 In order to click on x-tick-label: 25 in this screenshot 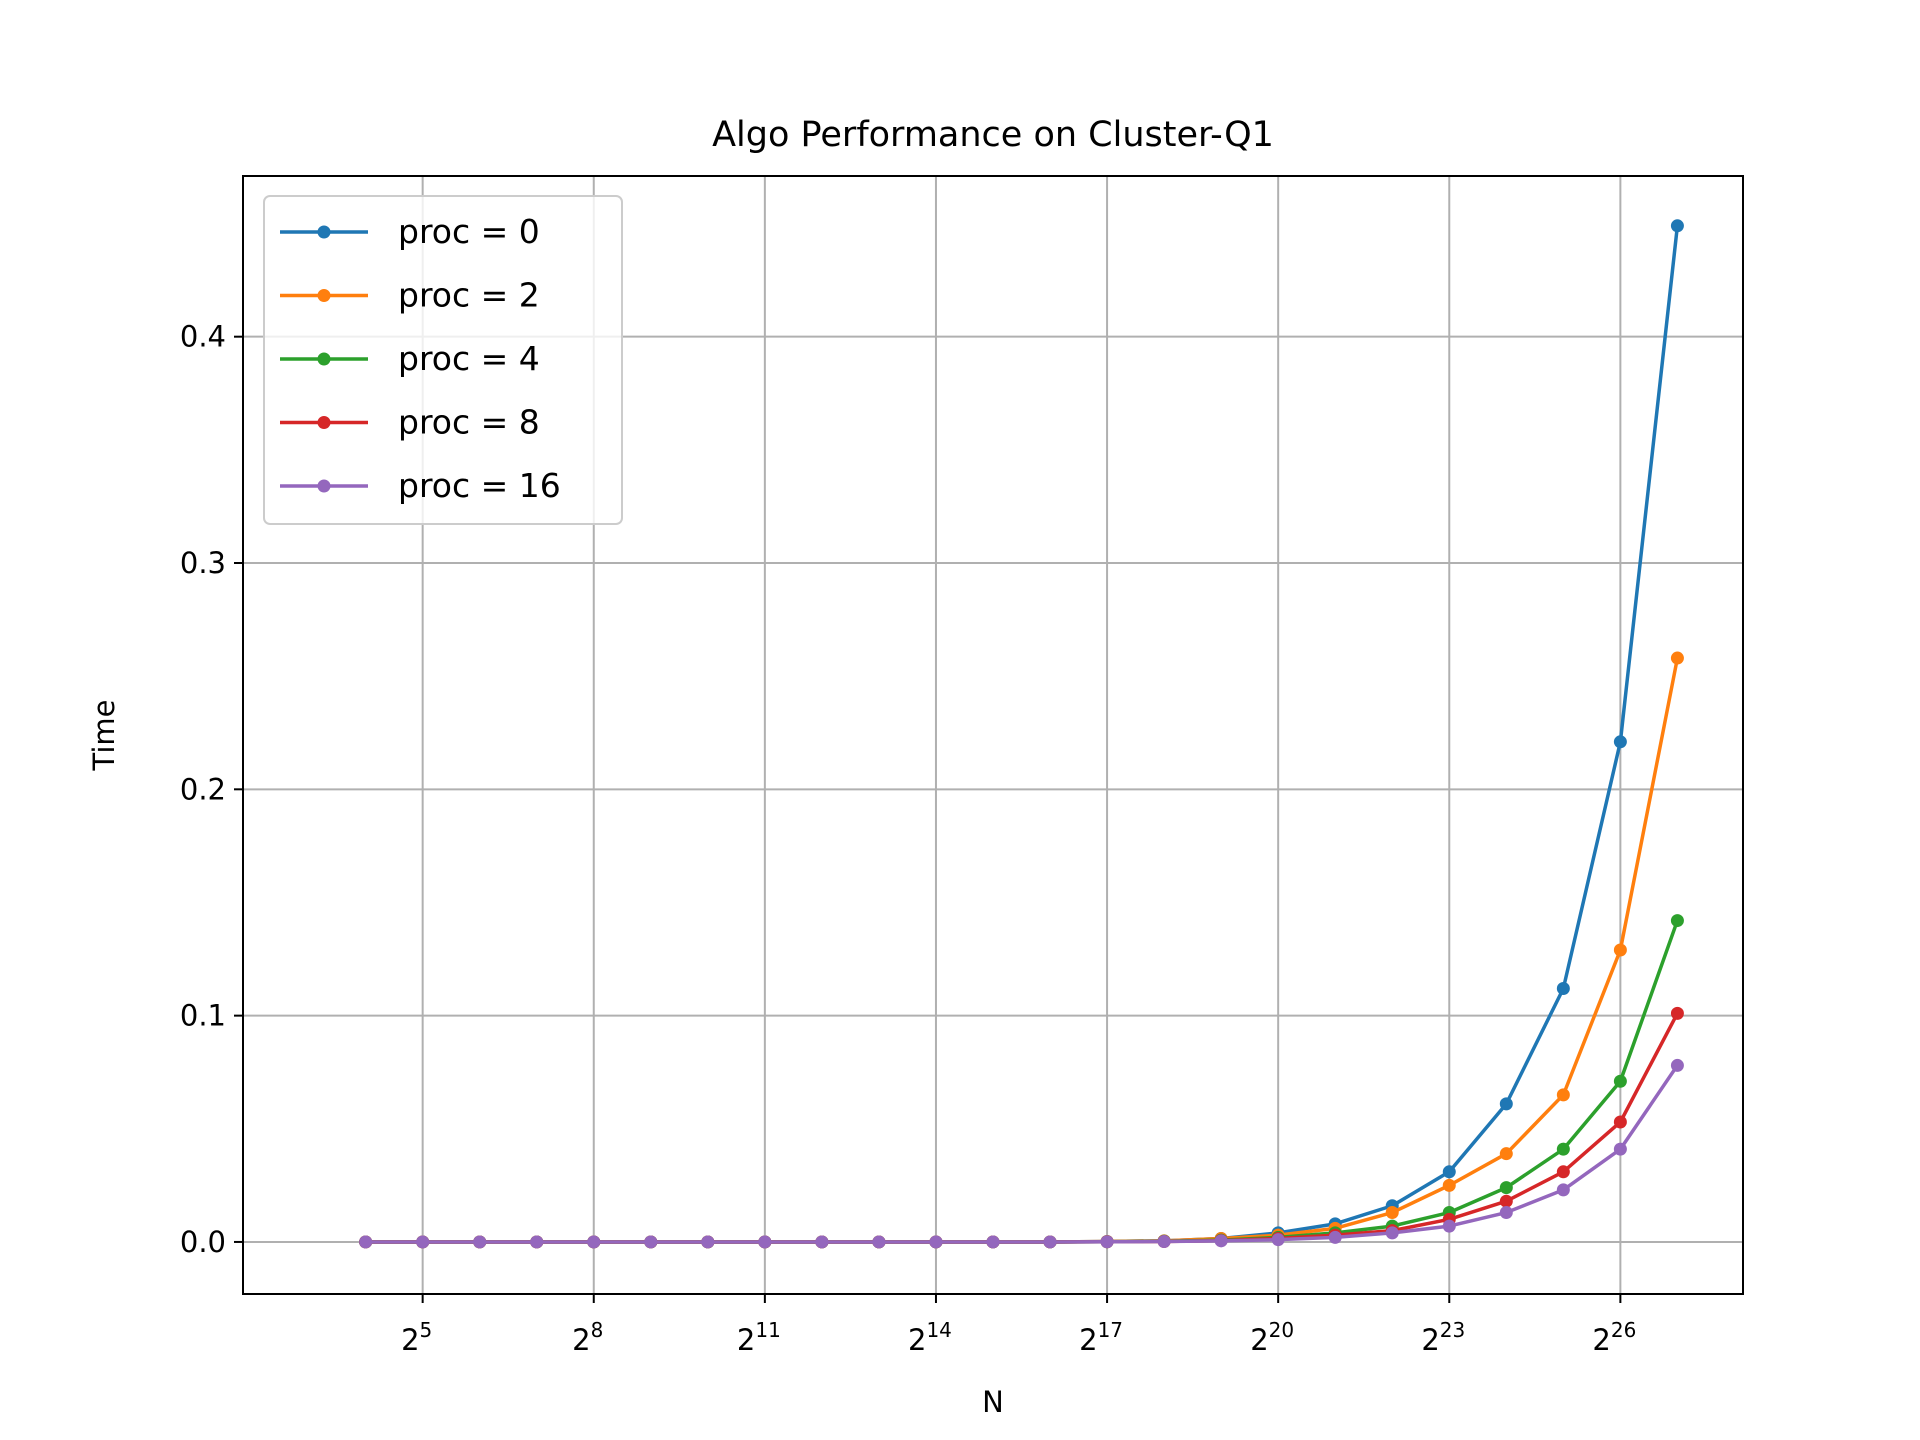, I will do `click(416, 1337)`.